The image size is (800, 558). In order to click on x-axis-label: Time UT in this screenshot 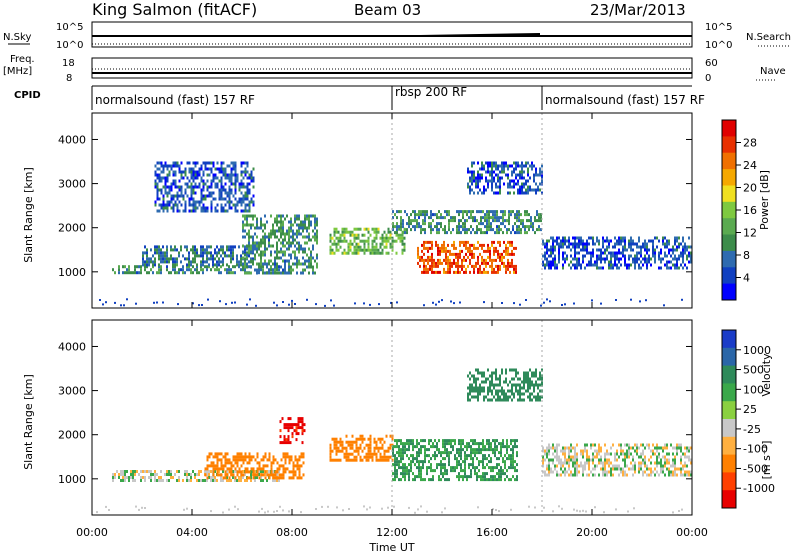, I will do `click(391, 547)`.